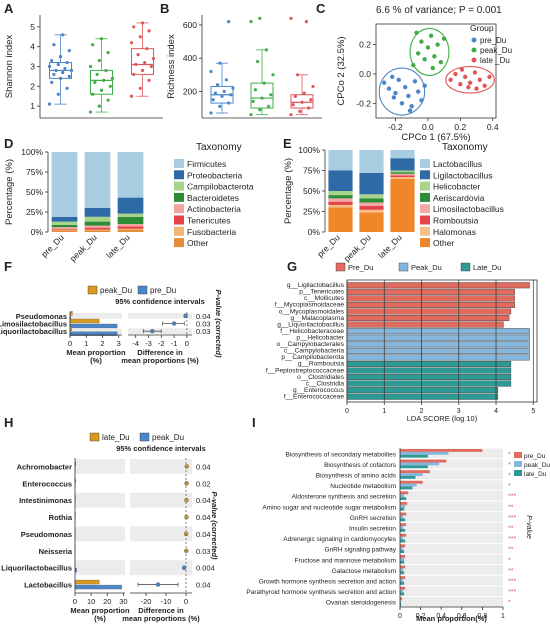 This screenshot has height=626, width=550. What do you see at coordinates (171, 66) in the screenshot?
I see `y-axis-label: Richness index` at bounding box center [171, 66].